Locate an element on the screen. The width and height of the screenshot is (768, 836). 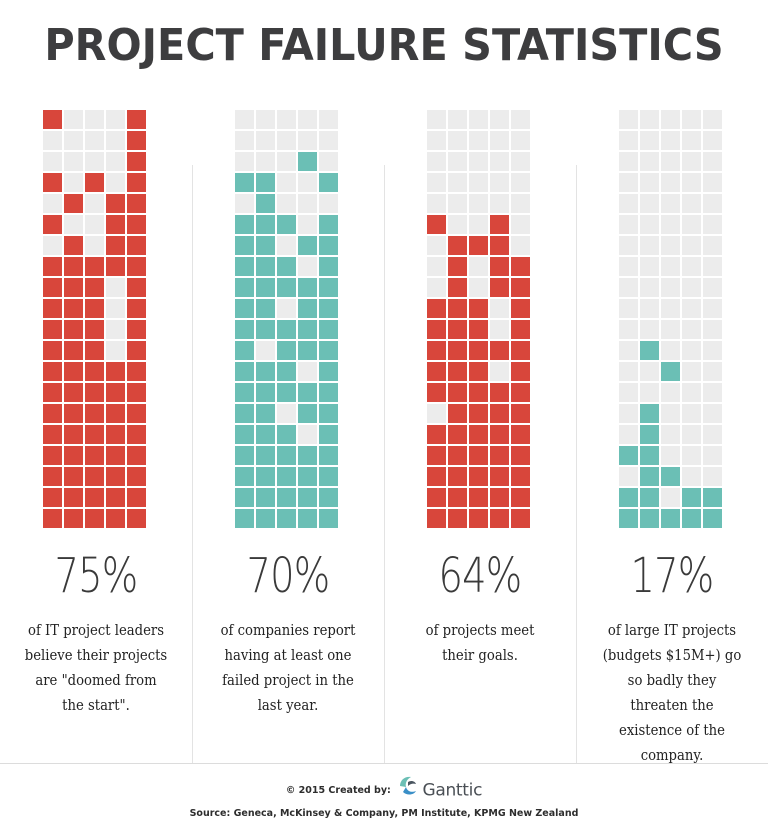
stat-percentage: 17% is located at coordinates (672, 576).